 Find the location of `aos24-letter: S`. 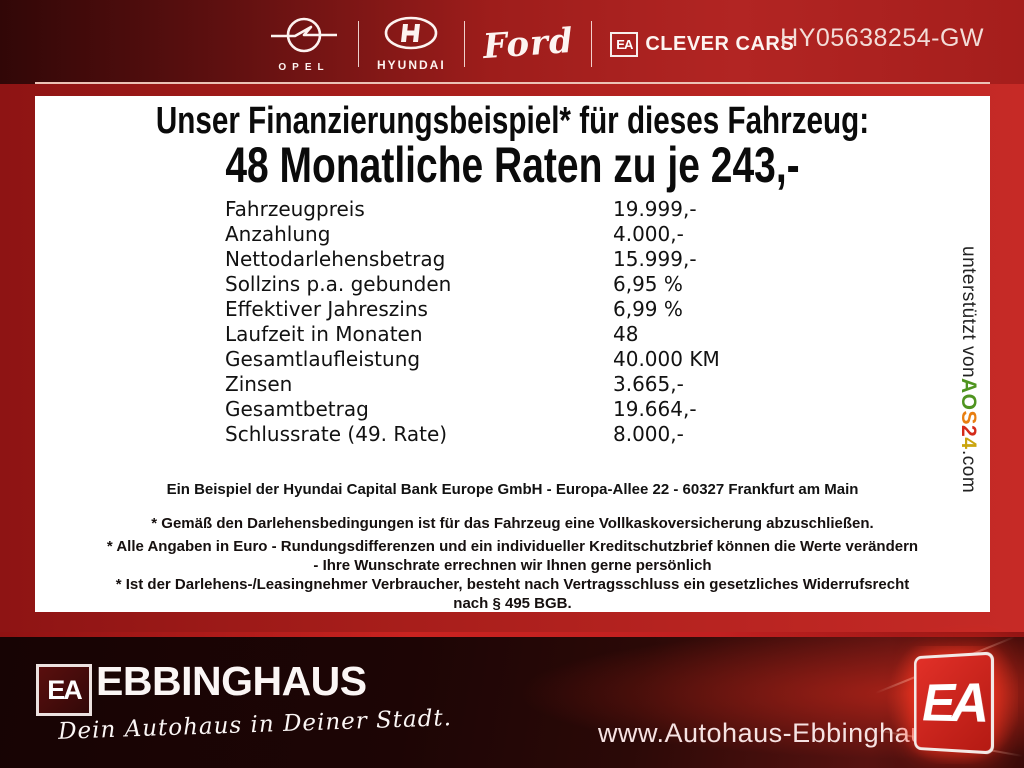

aos24-letter: S is located at coordinates (968, 418).